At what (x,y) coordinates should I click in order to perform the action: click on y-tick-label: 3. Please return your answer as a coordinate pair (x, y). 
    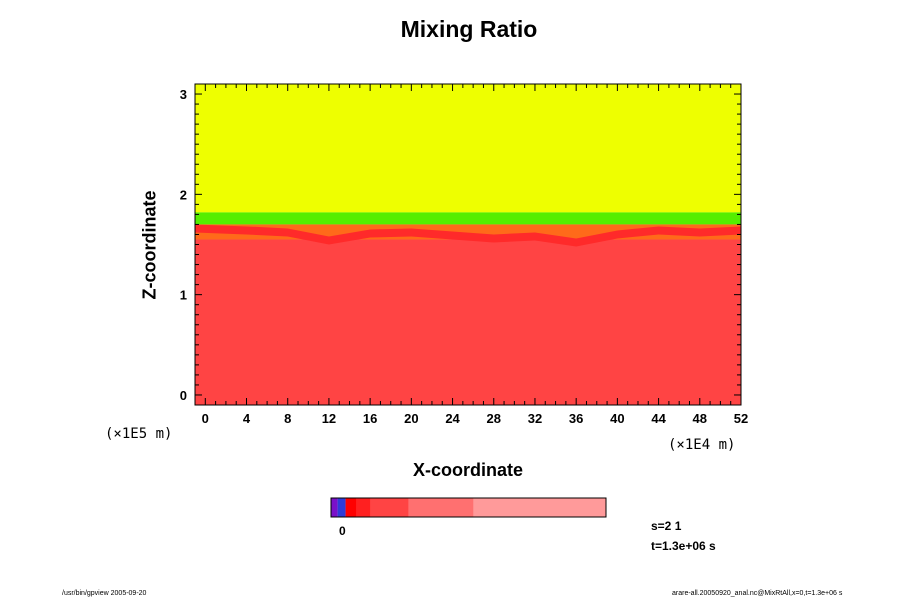
    Looking at the image, I should click on (183, 94).